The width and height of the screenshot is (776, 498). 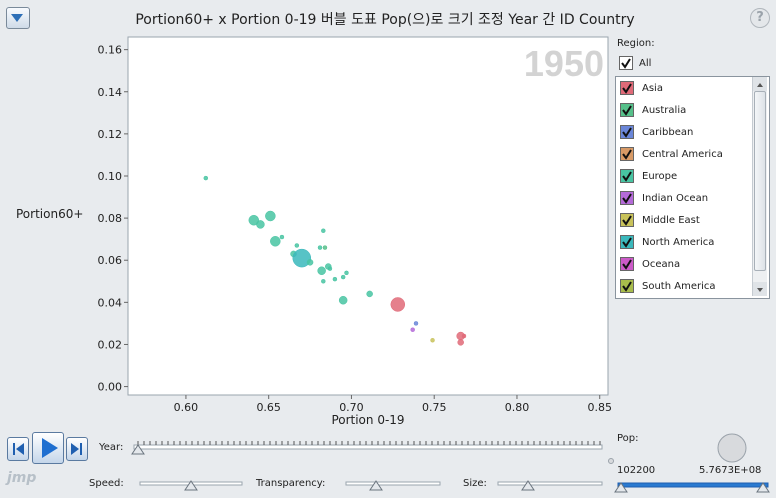 What do you see at coordinates (110, 176) in the screenshot?
I see `y-tick-label: 0.10` at bounding box center [110, 176].